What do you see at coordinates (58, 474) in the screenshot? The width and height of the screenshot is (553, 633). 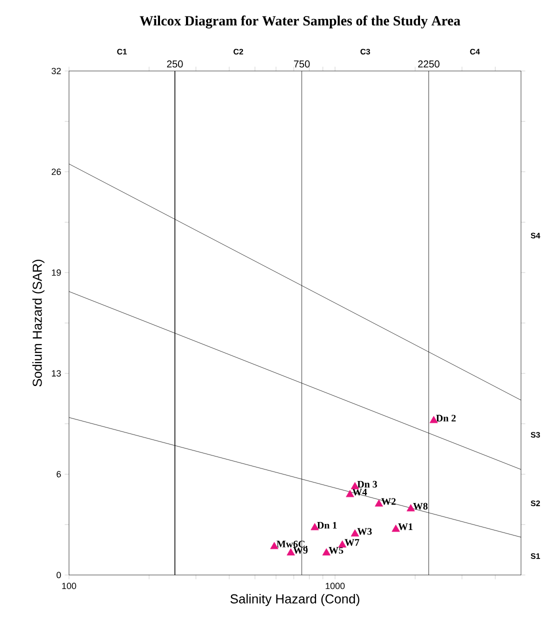 I see `y-tick-label: 6` at bounding box center [58, 474].